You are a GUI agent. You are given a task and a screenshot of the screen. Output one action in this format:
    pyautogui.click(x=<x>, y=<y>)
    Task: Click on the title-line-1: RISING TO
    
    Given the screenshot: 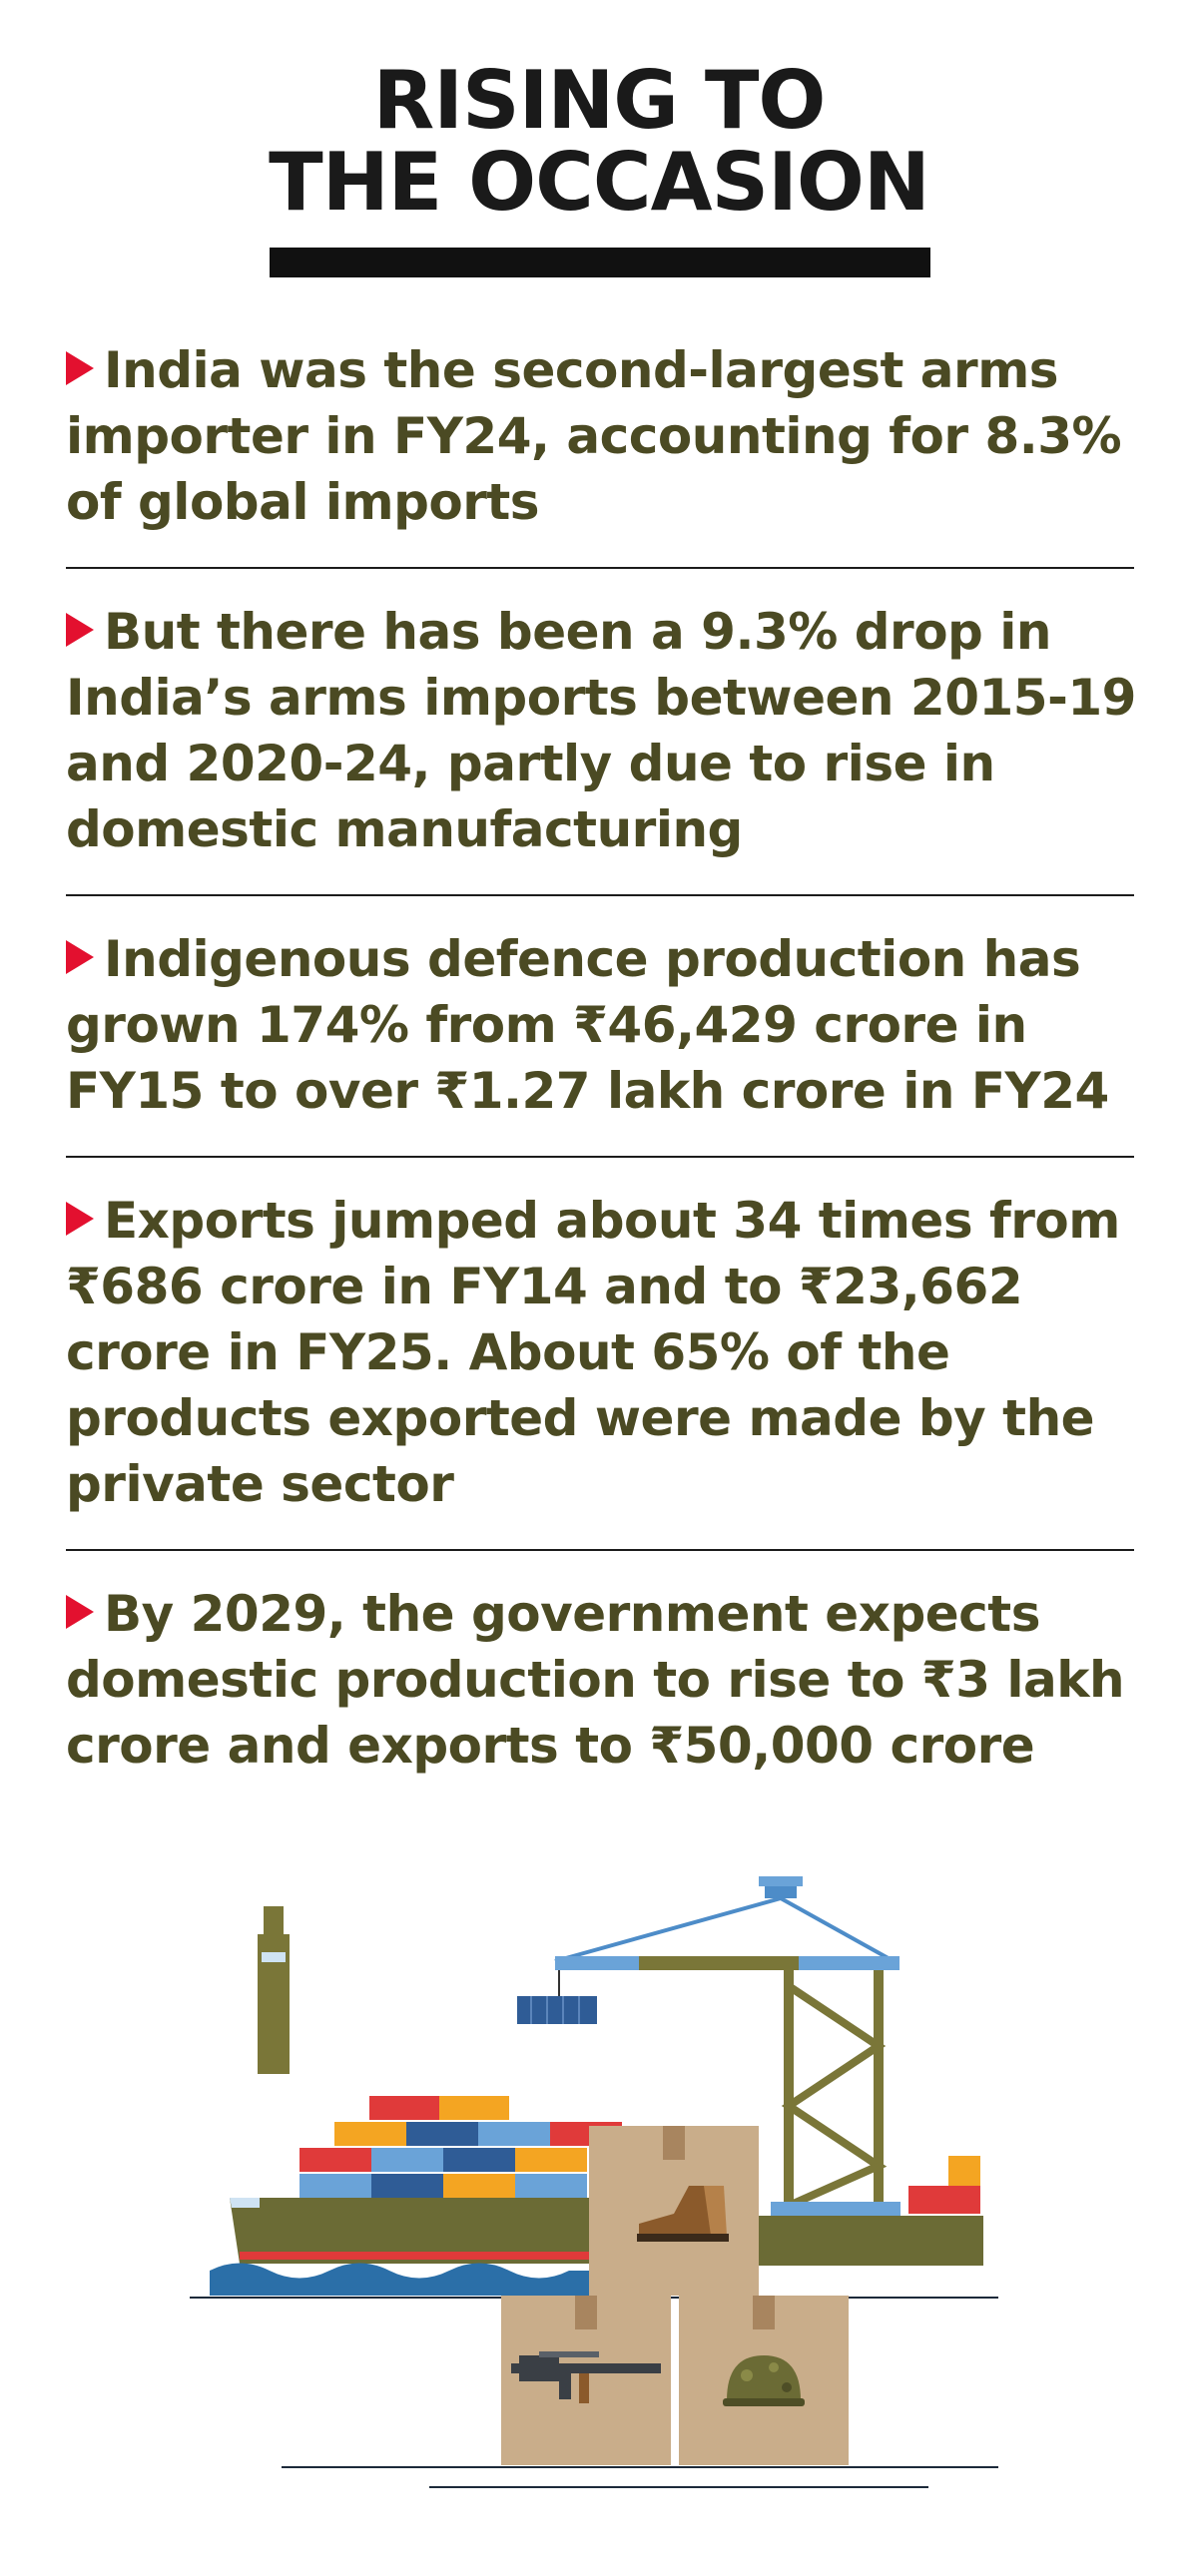 What is the action you would take?
    pyautogui.click(x=599, y=101)
    